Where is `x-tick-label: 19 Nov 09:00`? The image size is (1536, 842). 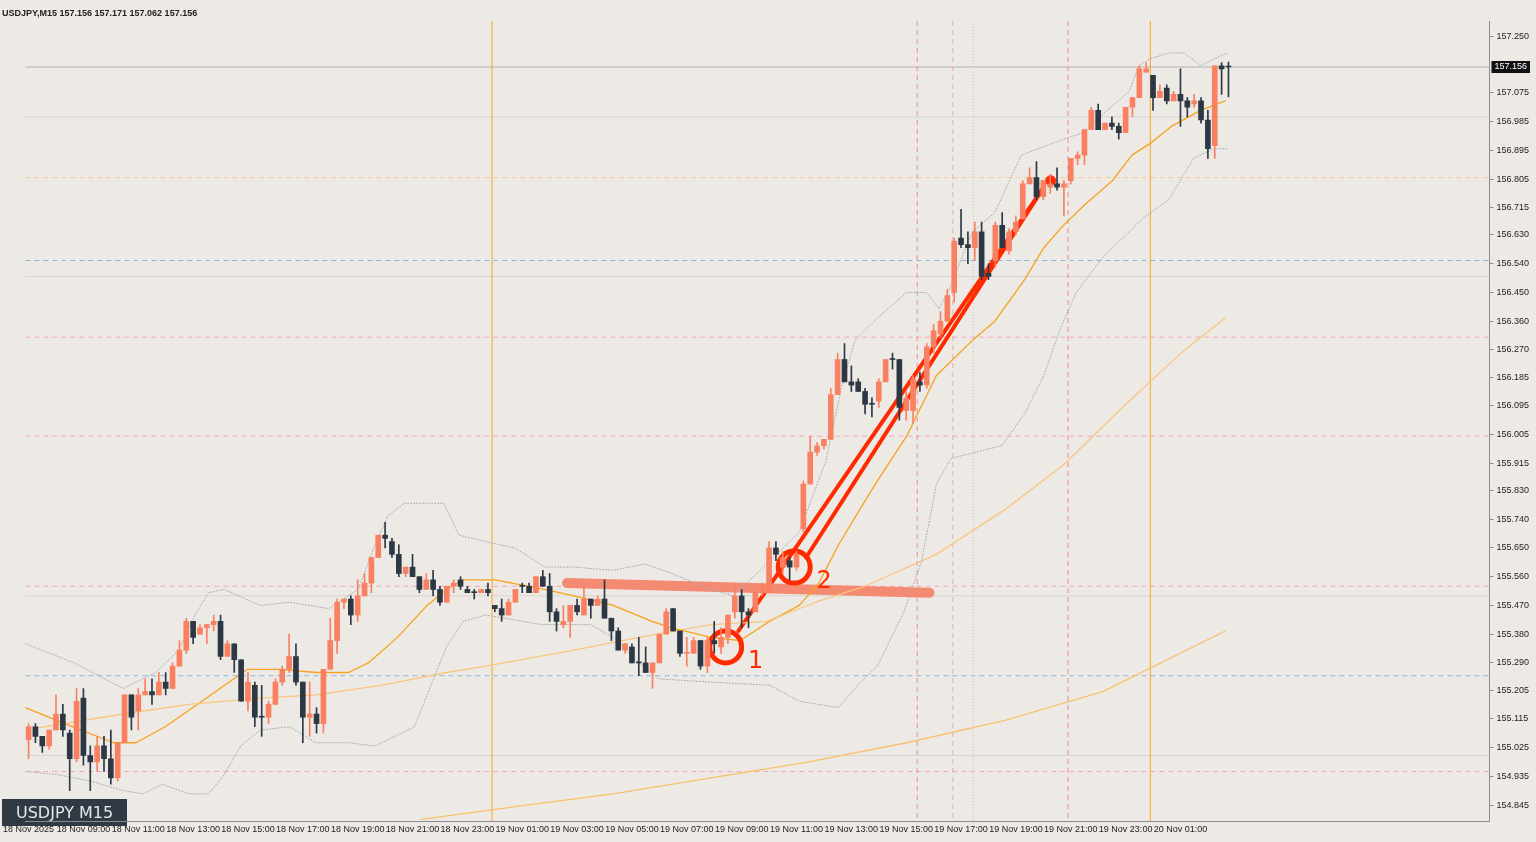
x-tick-label: 19 Nov 09:00 is located at coordinates (741, 828).